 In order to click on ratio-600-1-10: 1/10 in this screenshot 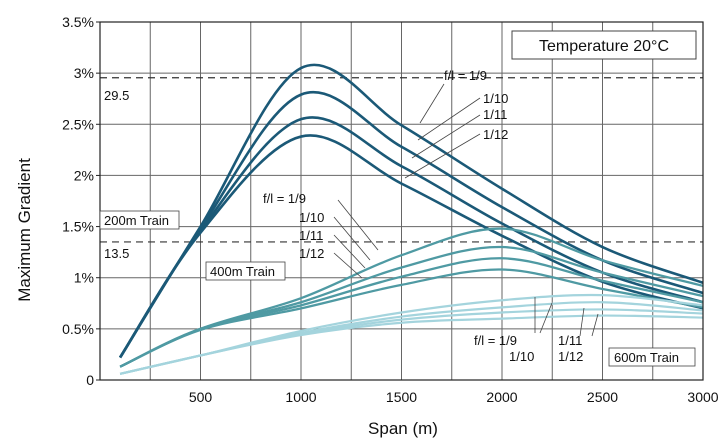, I will do `click(521, 356)`.